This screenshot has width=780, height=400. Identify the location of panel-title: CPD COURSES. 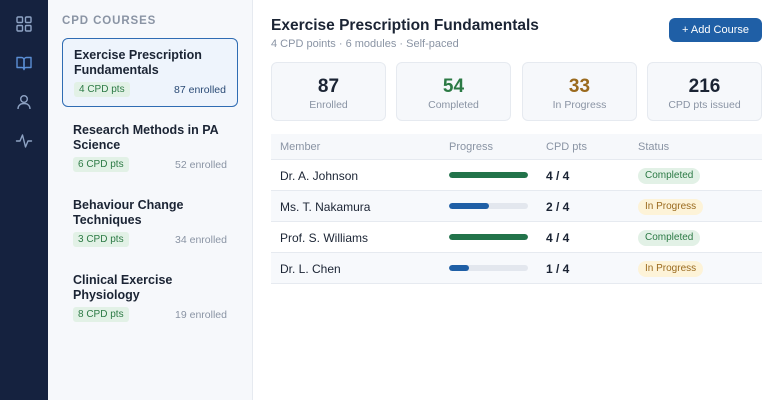
(109, 21).